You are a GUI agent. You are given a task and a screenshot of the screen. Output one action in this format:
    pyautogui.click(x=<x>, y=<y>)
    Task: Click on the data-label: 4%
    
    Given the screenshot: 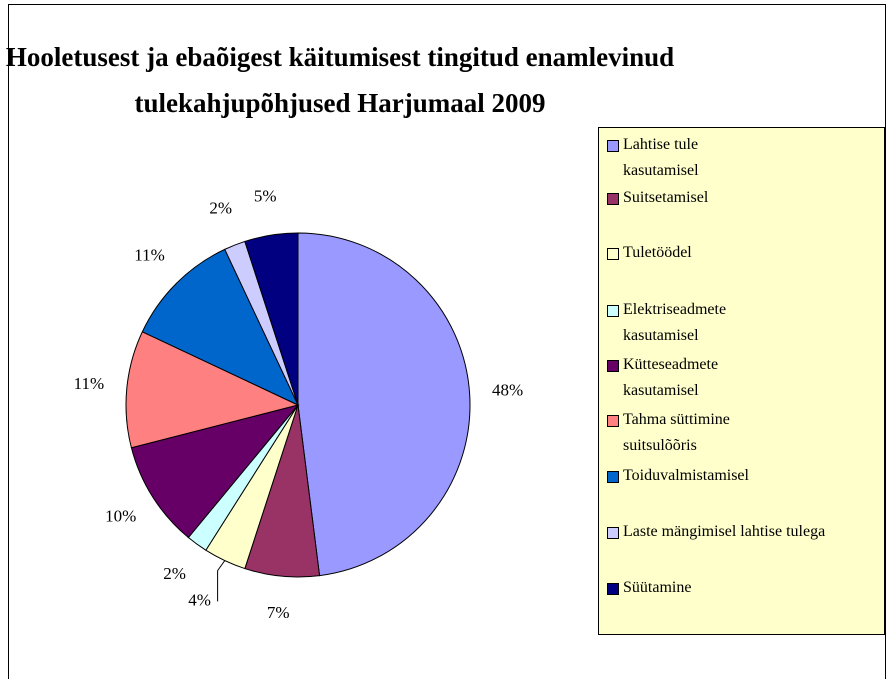 What is the action you would take?
    pyautogui.click(x=199, y=599)
    